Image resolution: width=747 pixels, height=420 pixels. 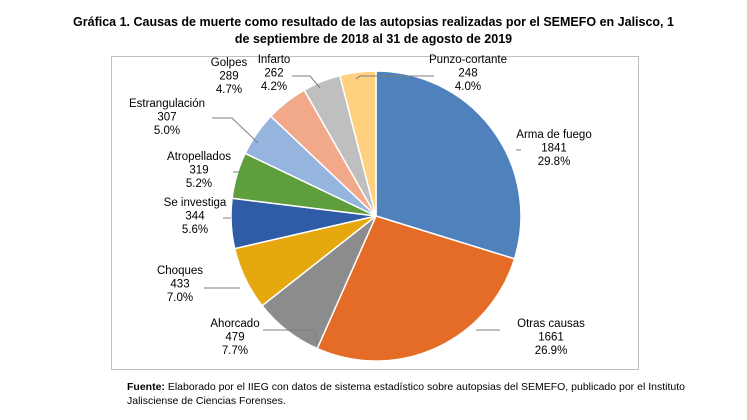 I want to click on data-label-name: Estrangulación, so click(x=167, y=104).